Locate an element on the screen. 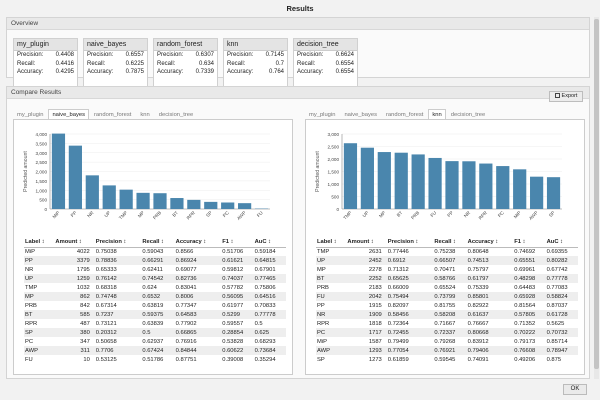 This screenshot has height=400, width=600. row-cell: 0.76142 is located at coordinates (118, 278).